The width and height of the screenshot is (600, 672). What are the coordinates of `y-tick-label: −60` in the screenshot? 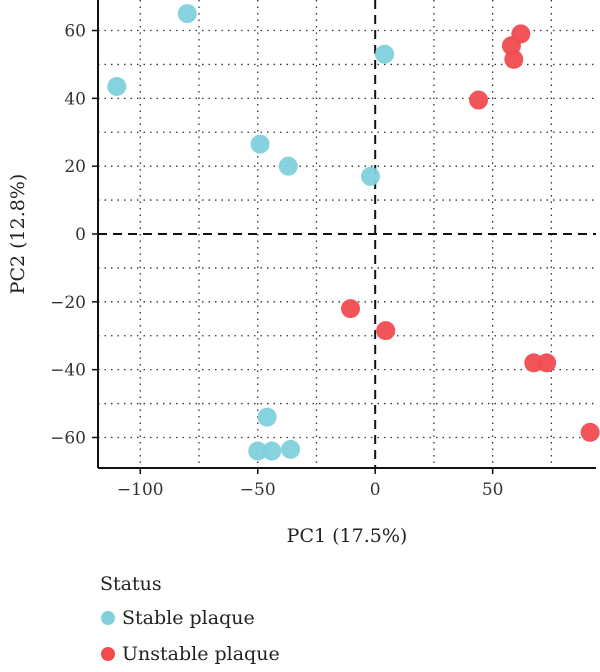 It's located at (68, 438).